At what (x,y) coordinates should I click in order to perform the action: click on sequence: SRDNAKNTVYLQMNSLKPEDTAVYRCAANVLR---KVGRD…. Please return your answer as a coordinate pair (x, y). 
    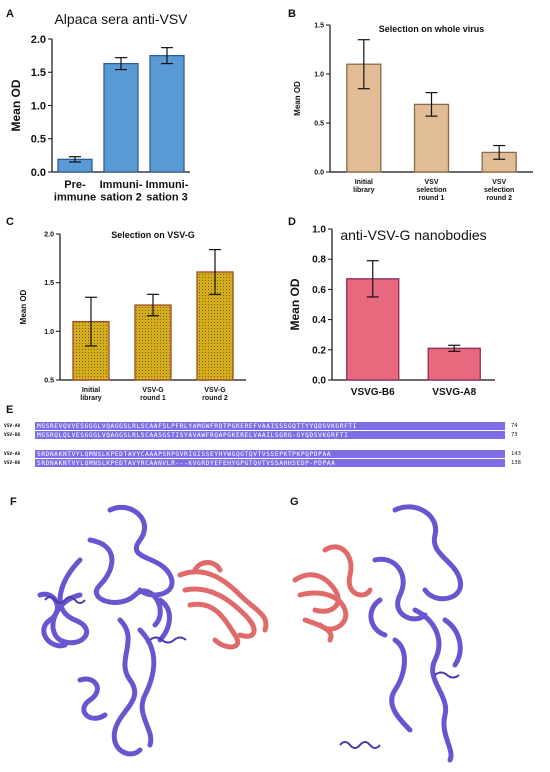
    Looking at the image, I should click on (270, 463).